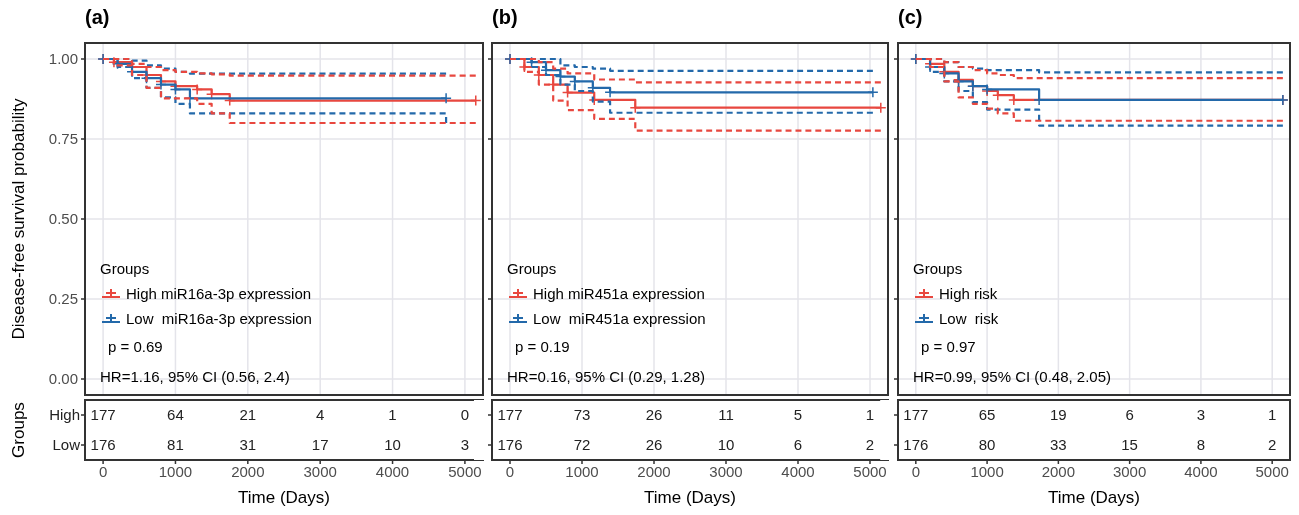  Describe the element at coordinates (542, 347) in the screenshot. I see `annotation: p = 0.19` at that location.